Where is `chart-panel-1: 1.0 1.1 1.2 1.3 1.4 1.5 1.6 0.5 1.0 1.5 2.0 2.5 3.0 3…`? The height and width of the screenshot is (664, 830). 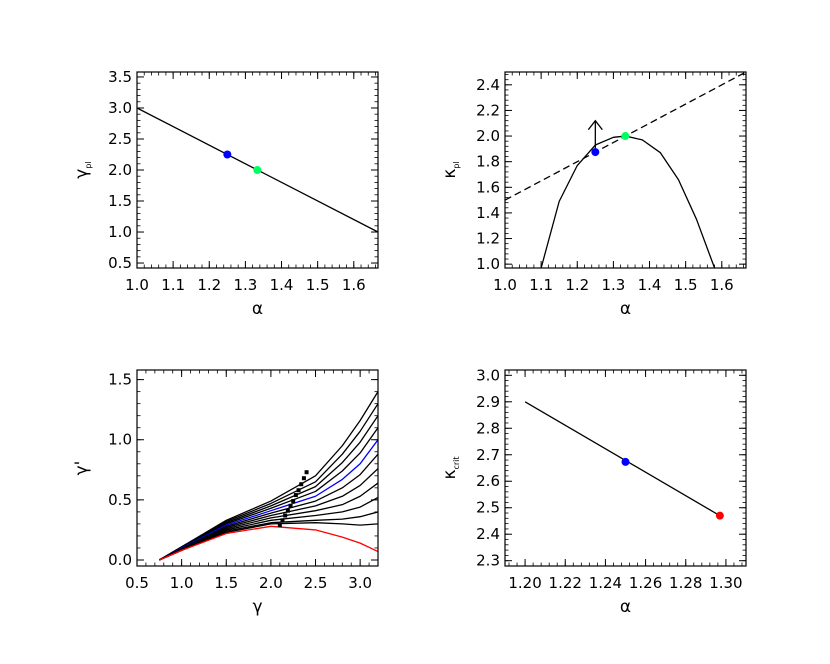
chart-panel-1: 1.0 1.1 1.2 1.3 1.4 1.5 1.6 0.5 1.0 1.5 2.0 2.5 3.0 3… is located at coordinates (225, 193).